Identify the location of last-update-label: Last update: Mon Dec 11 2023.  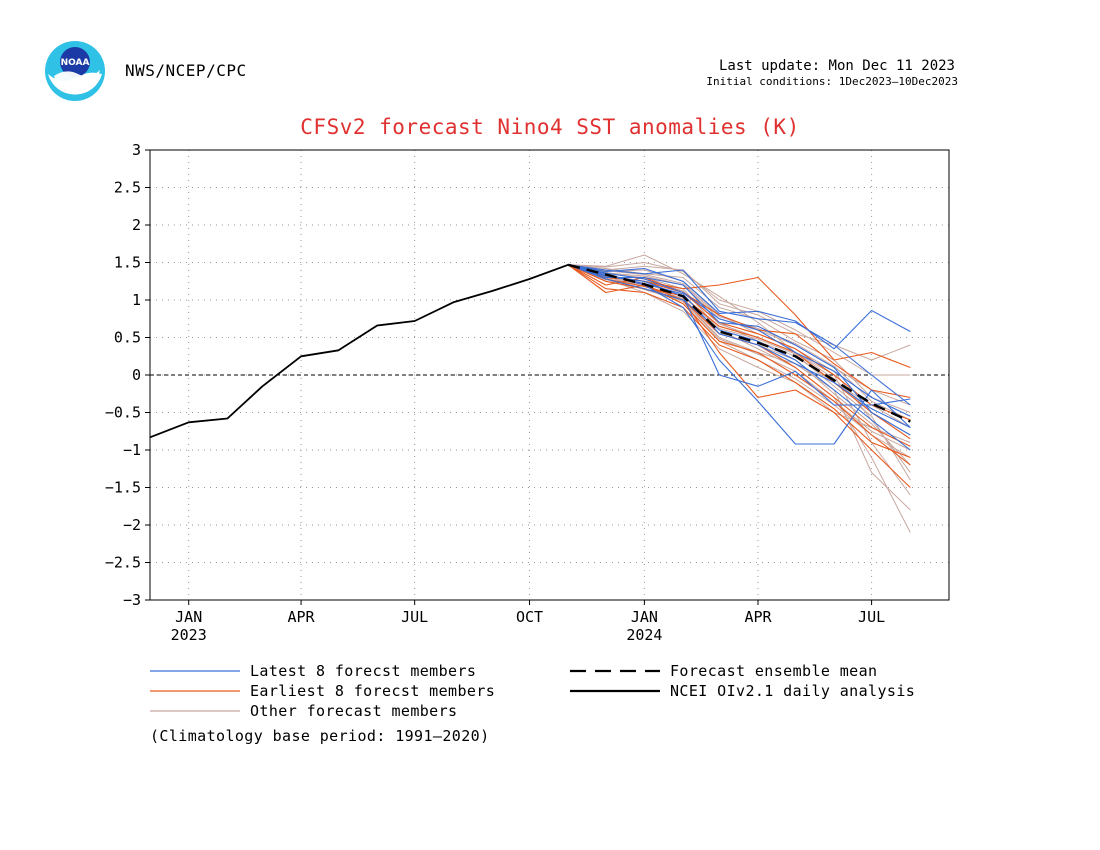
(836, 66).